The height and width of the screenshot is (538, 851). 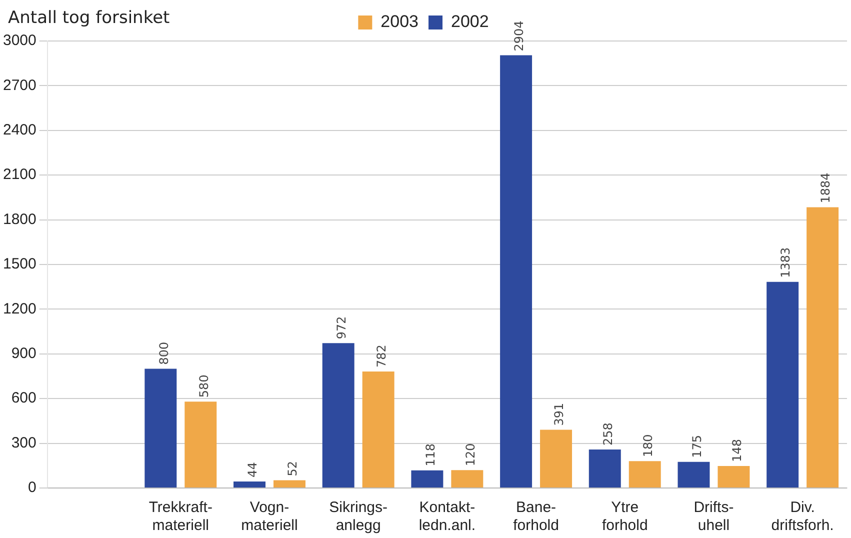 I want to click on data-label: 1383, so click(x=785, y=262).